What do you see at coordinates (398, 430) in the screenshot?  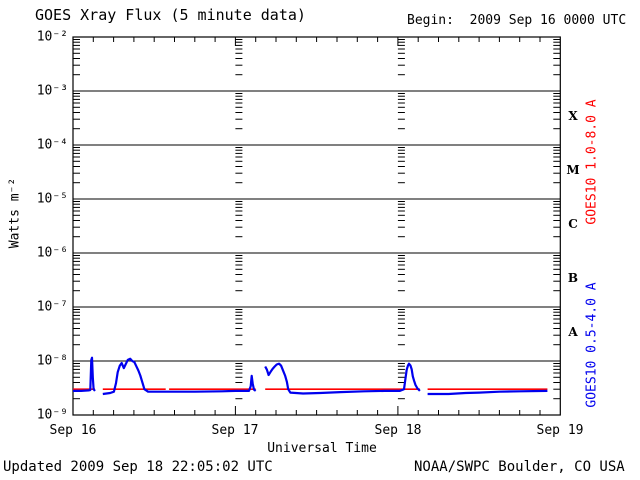 I see `x-tick-label-sep18: Sep 18` at bounding box center [398, 430].